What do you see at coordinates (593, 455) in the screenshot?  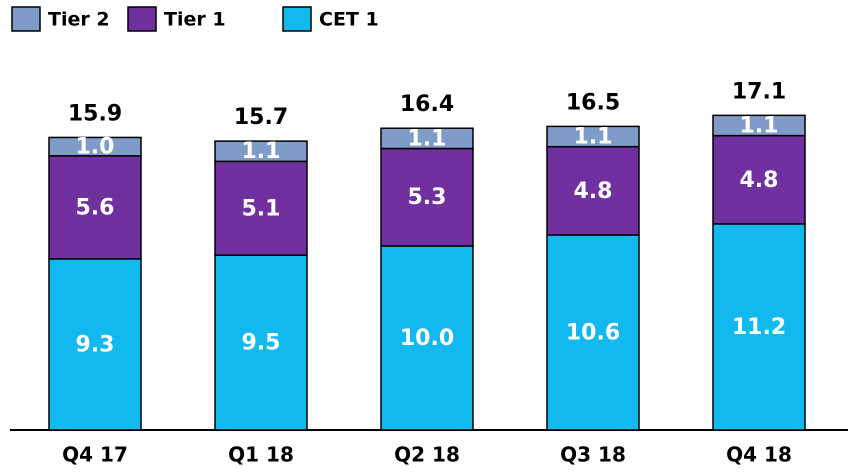 I see `x-tick-label: Q3 18` at bounding box center [593, 455].